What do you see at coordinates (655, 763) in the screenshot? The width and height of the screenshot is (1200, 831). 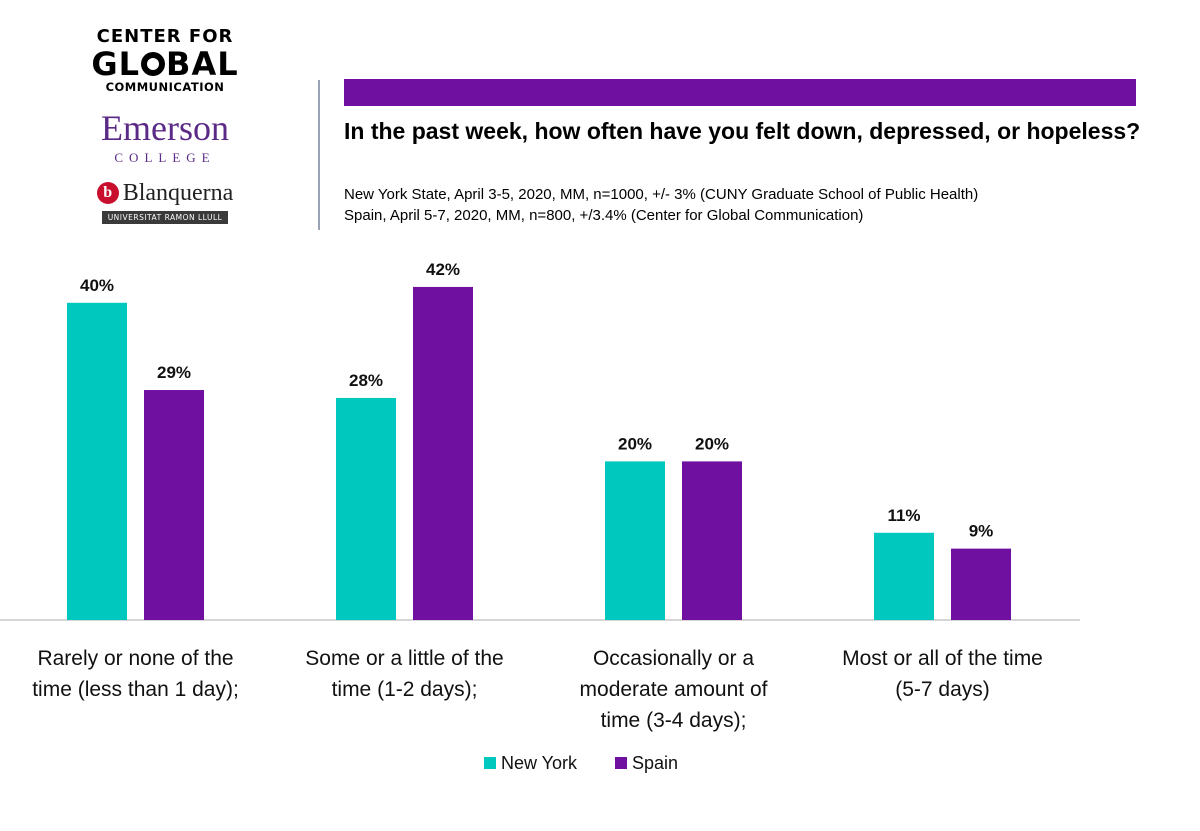 I see `legend-label-spain: Spain` at bounding box center [655, 763].